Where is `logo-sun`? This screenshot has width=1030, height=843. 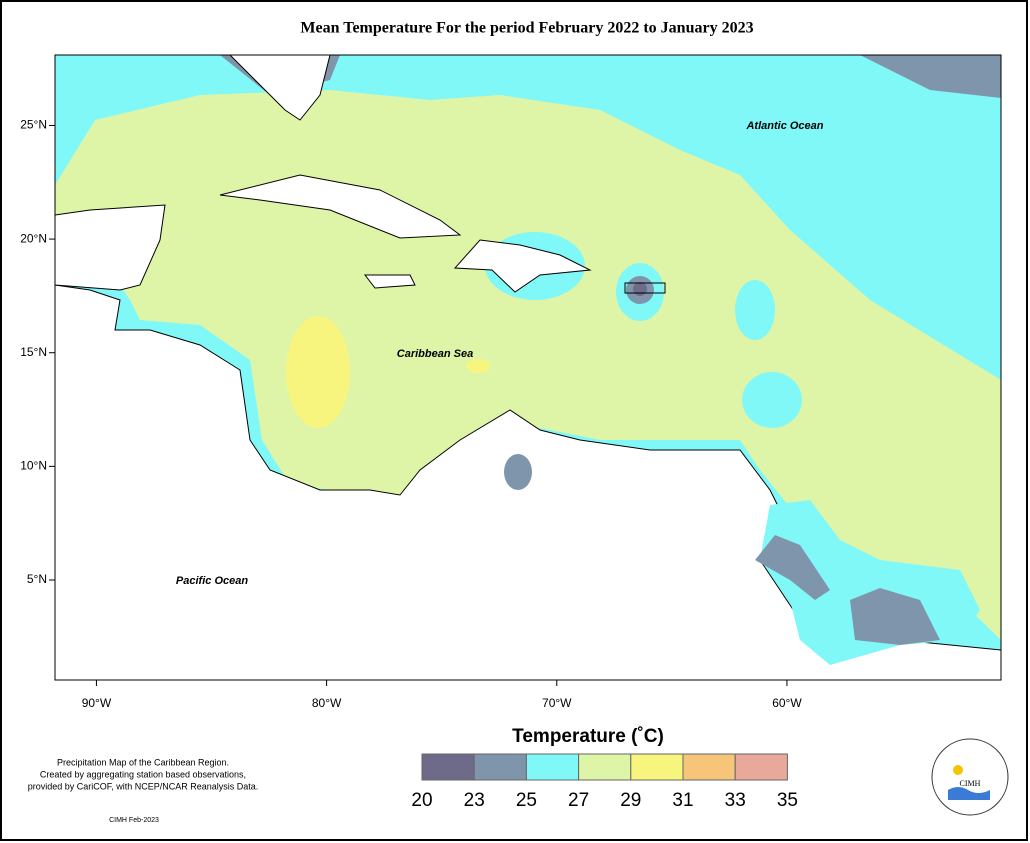 logo-sun is located at coordinates (958, 770).